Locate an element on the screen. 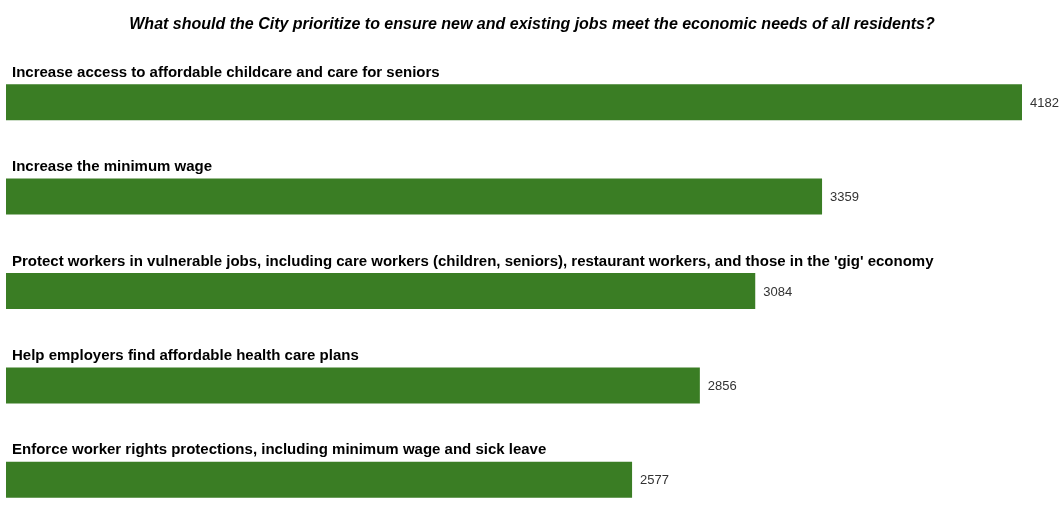  data-label: 4182 is located at coordinates (1044, 102).